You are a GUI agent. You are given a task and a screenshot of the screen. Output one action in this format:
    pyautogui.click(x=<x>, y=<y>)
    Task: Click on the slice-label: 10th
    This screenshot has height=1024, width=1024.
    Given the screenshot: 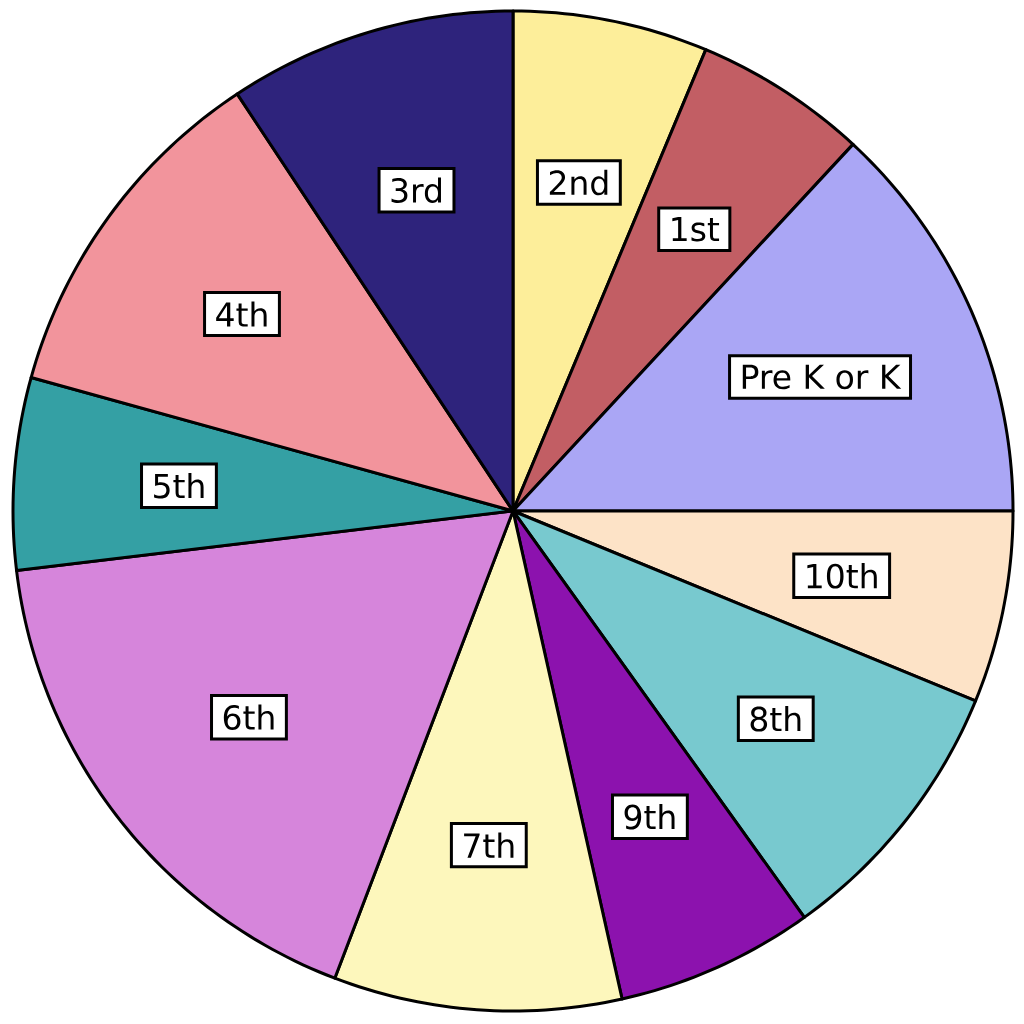 What is the action you would take?
    pyautogui.click(x=842, y=576)
    